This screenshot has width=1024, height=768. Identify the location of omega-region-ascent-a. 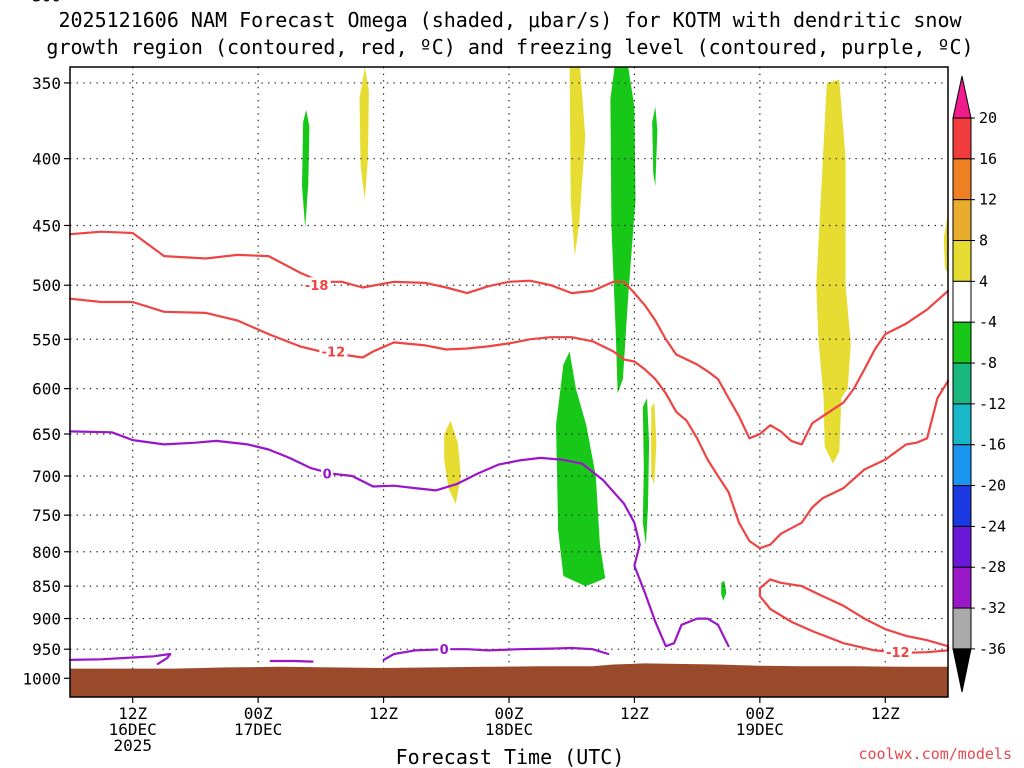
(306, 168).